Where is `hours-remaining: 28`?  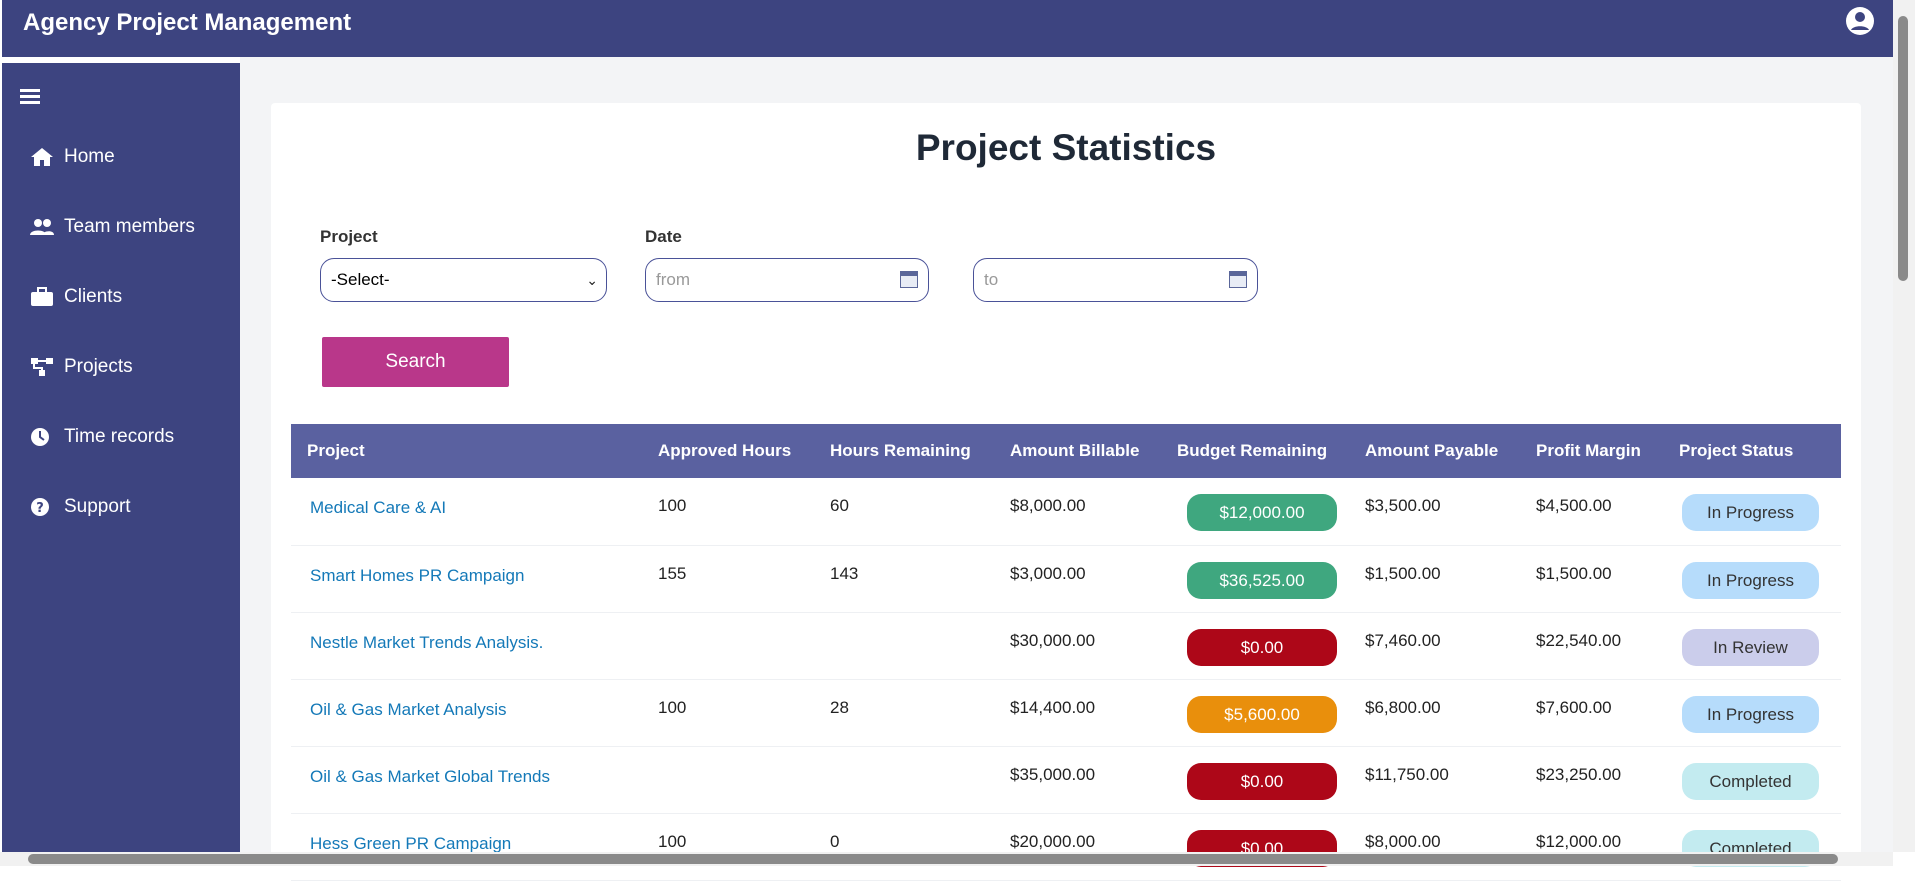
hours-remaining: 28 is located at coordinates (904, 713).